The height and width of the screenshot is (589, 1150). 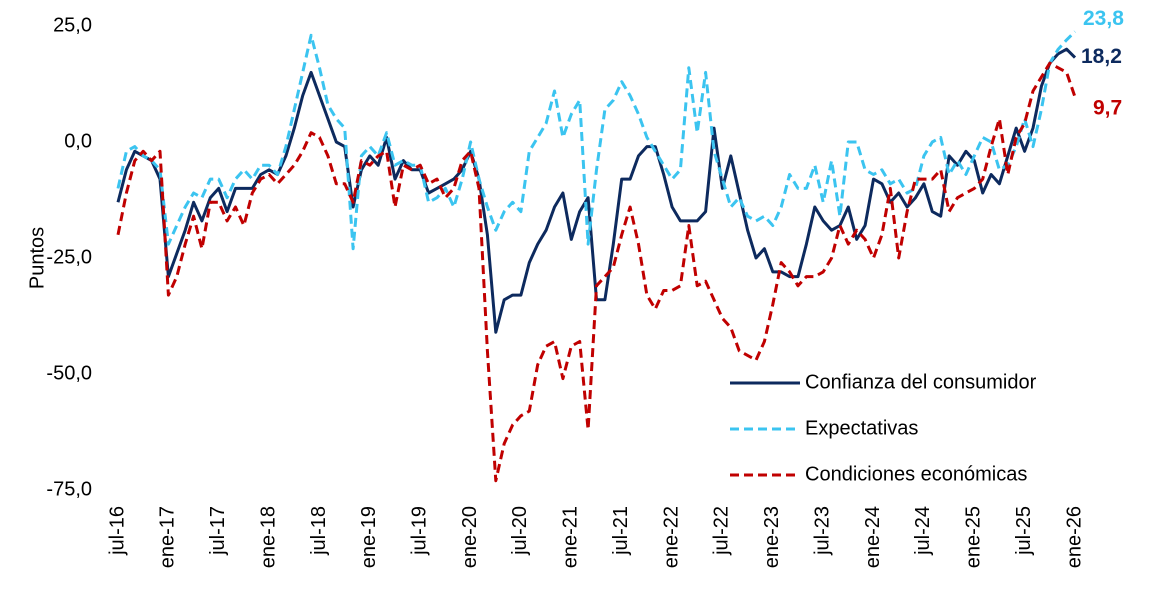 What do you see at coordinates (772, 537) in the screenshot?
I see `x-tick-label: ene-23` at bounding box center [772, 537].